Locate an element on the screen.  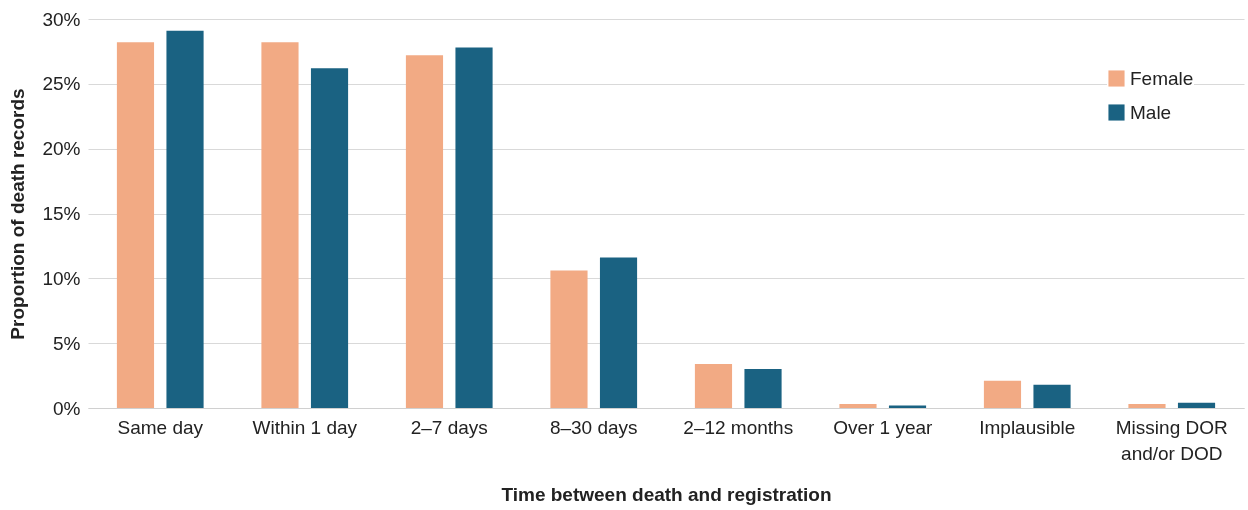
x-axis-title: Time between death and registration is located at coordinates (666, 494).